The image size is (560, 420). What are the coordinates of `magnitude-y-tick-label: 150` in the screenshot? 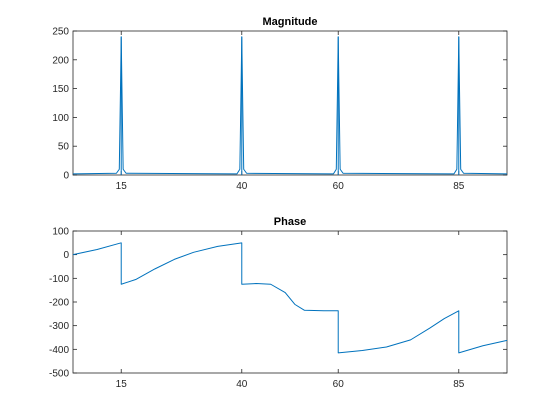 It's located at (60, 89).